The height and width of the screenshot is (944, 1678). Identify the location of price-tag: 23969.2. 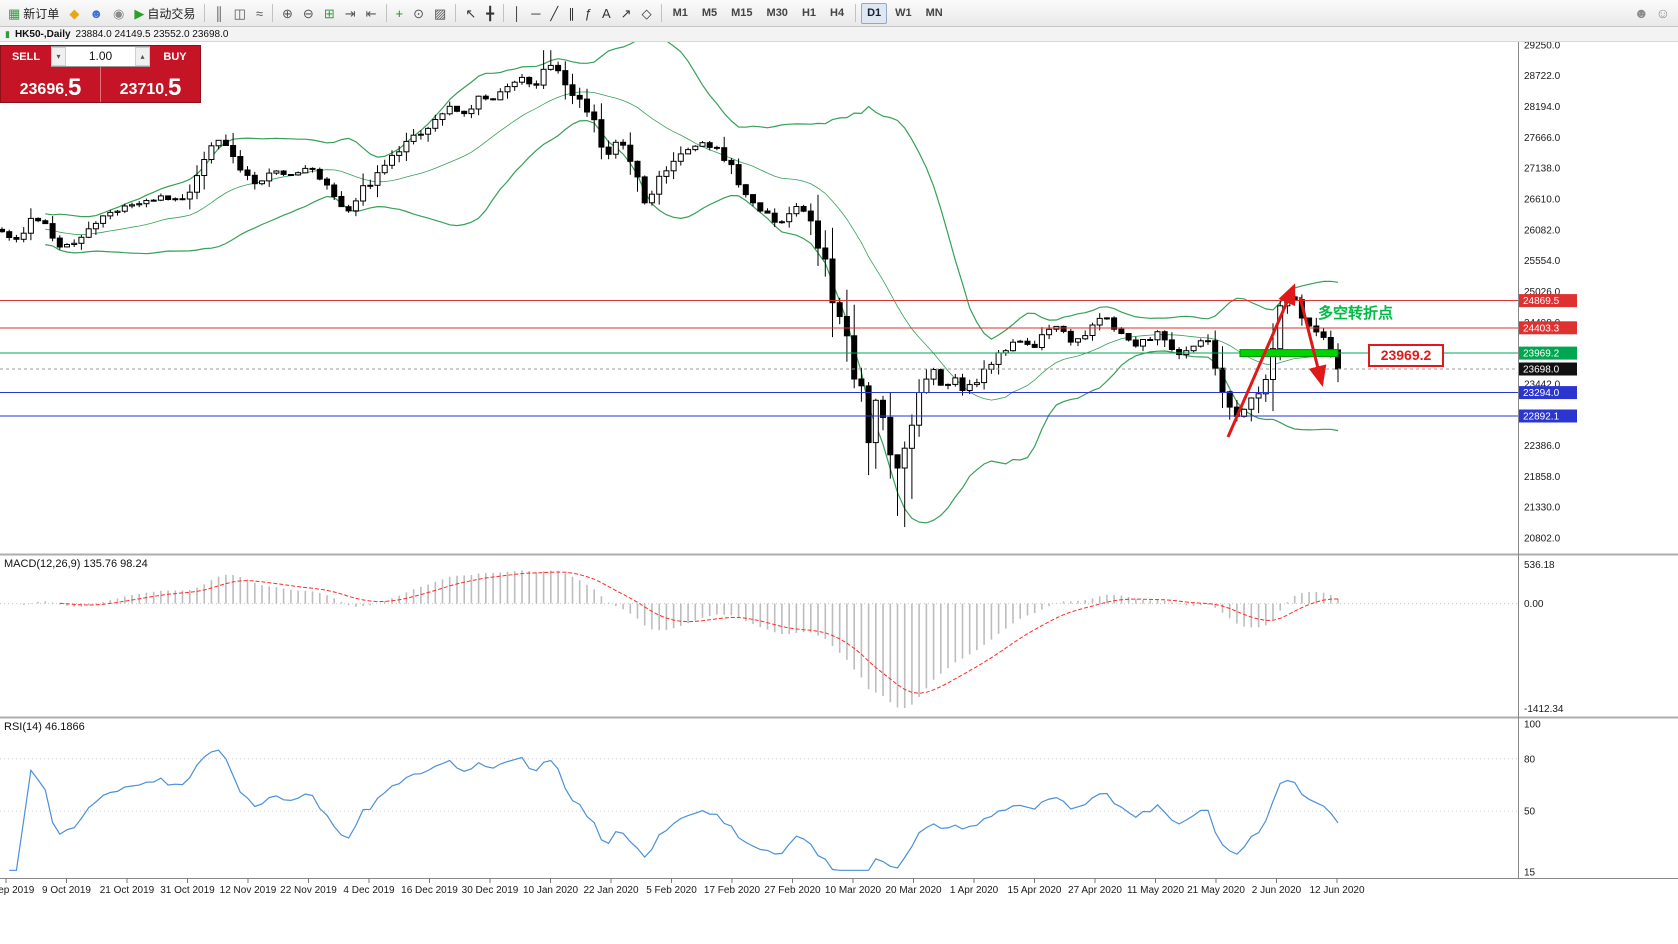
(1548, 353).